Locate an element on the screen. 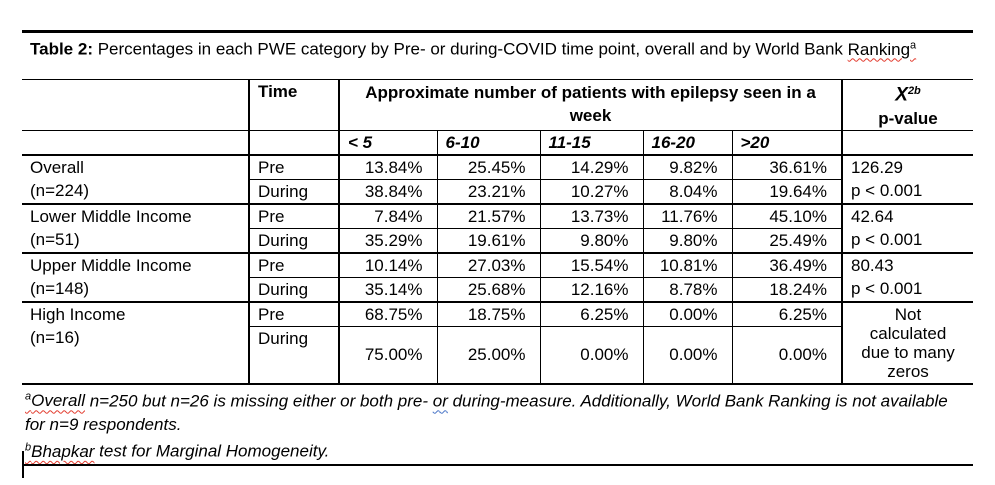 The width and height of the screenshot is (995, 485). percent-cell: 10.27% is located at coordinates (591, 191).